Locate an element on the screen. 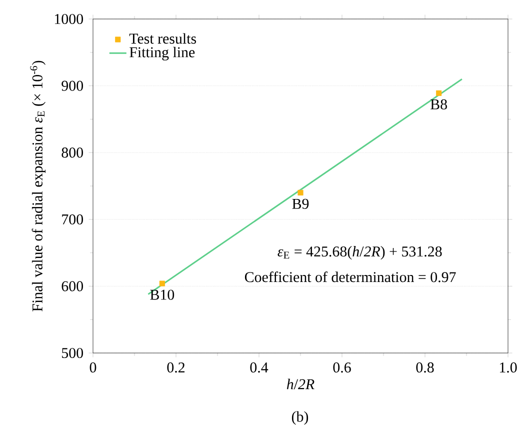 This screenshot has width=523, height=436. legend-label: Test results is located at coordinates (162, 38).